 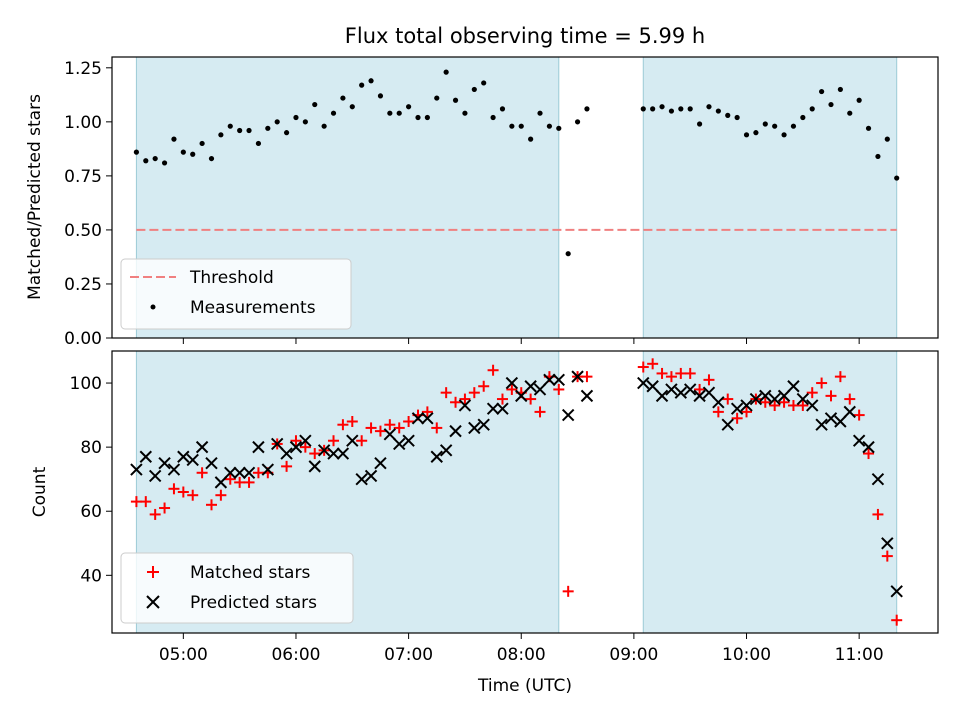 What do you see at coordinates (524, 686) in the screenshot?
I see `x-axis-label: Time (UTC)` at bounding box center [524, 686].